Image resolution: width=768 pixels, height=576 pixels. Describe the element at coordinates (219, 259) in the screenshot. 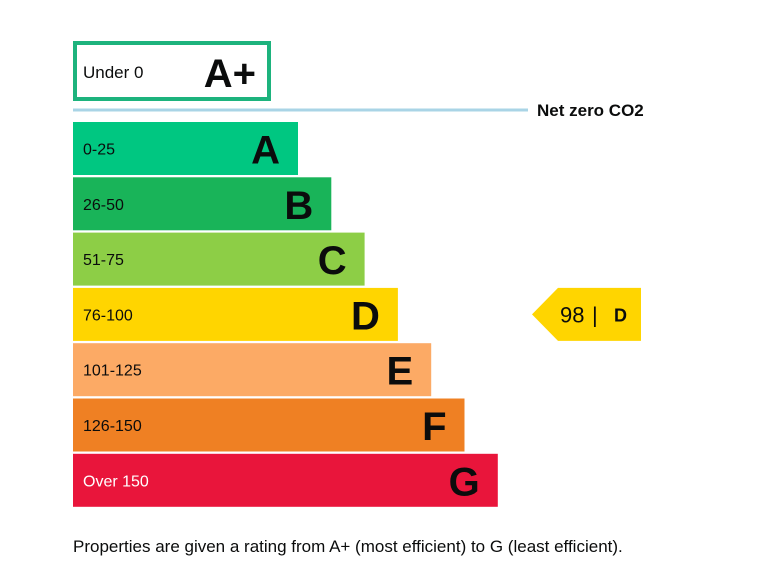

I see `band-bar-c` at that location.